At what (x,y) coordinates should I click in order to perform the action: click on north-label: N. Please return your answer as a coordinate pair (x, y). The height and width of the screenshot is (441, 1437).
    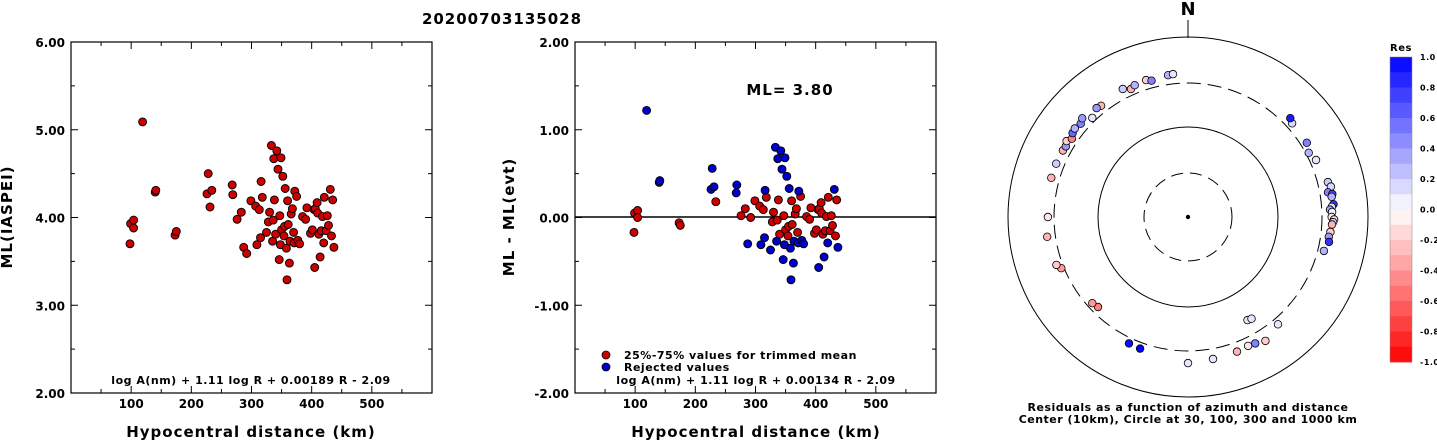
    Looking at the image, I should click on (1187, 10).